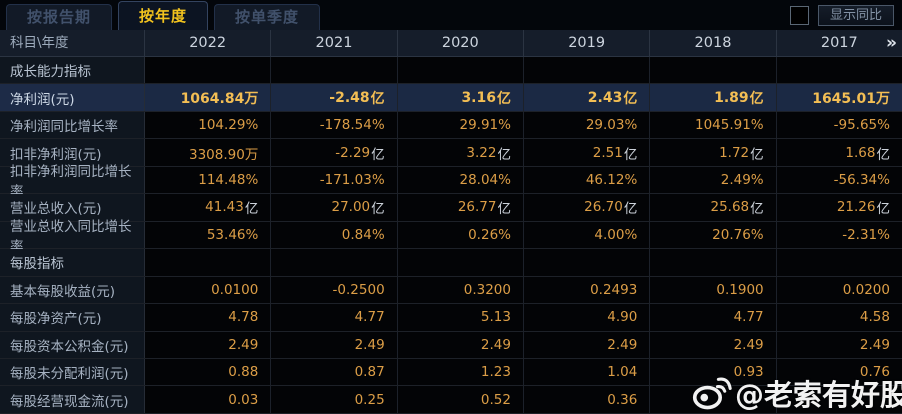 This screenshot has height=414, width=902. What do you see at coordinates (713, 152) in the screenshot?
I see `cell-value: 1.72 亿` at bounding box center [713, 152].